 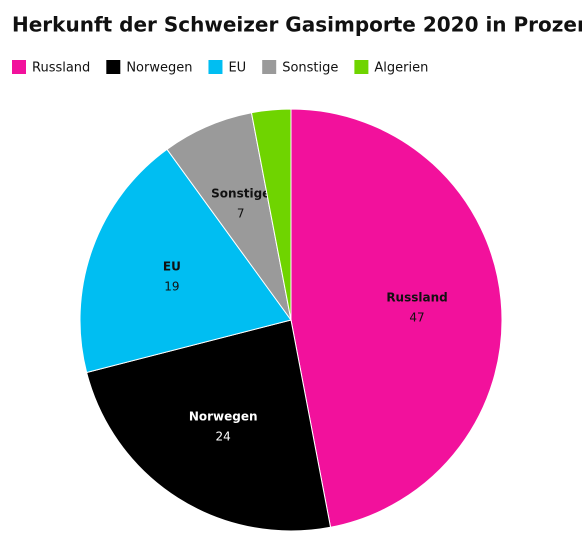 I want to click on slice-label: Norwegen, so click(x=223, y=416).